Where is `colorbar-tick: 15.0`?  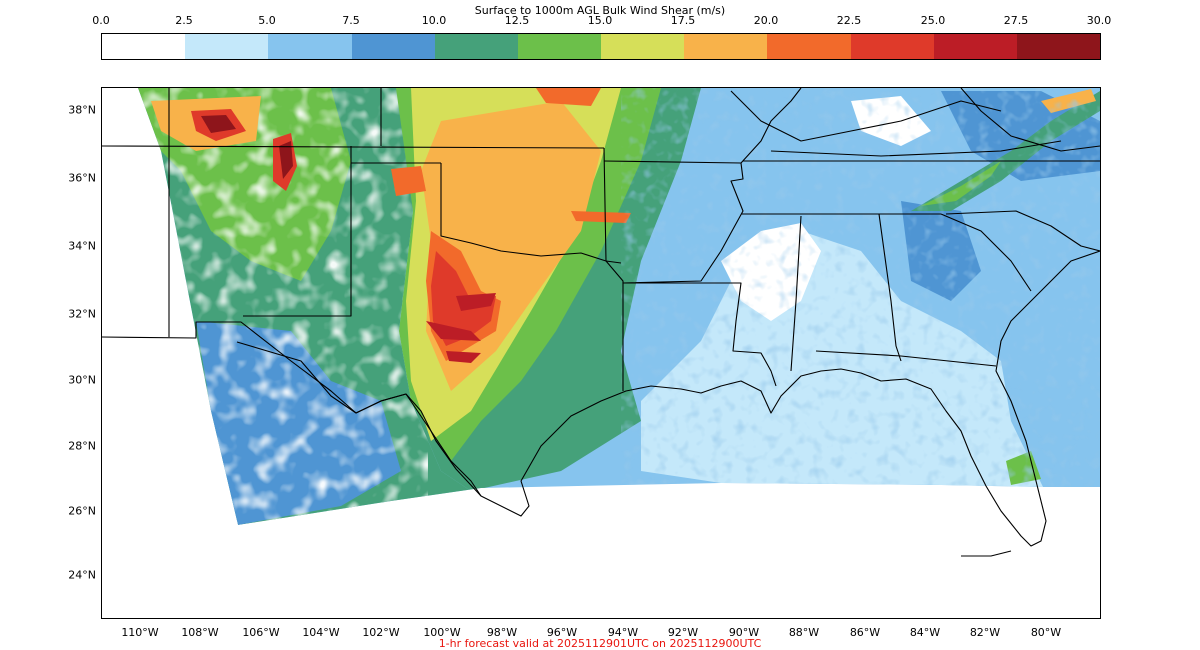 colorbar-tick: 15.0 is located at coordinates (600, 20).